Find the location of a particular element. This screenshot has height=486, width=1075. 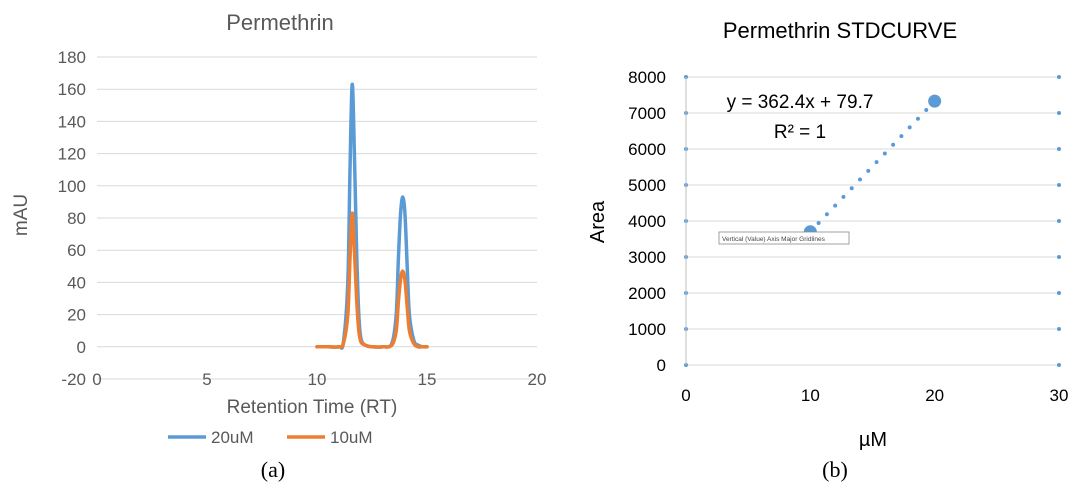

y-tick-label: 80 is located at coordinates (76, 218).